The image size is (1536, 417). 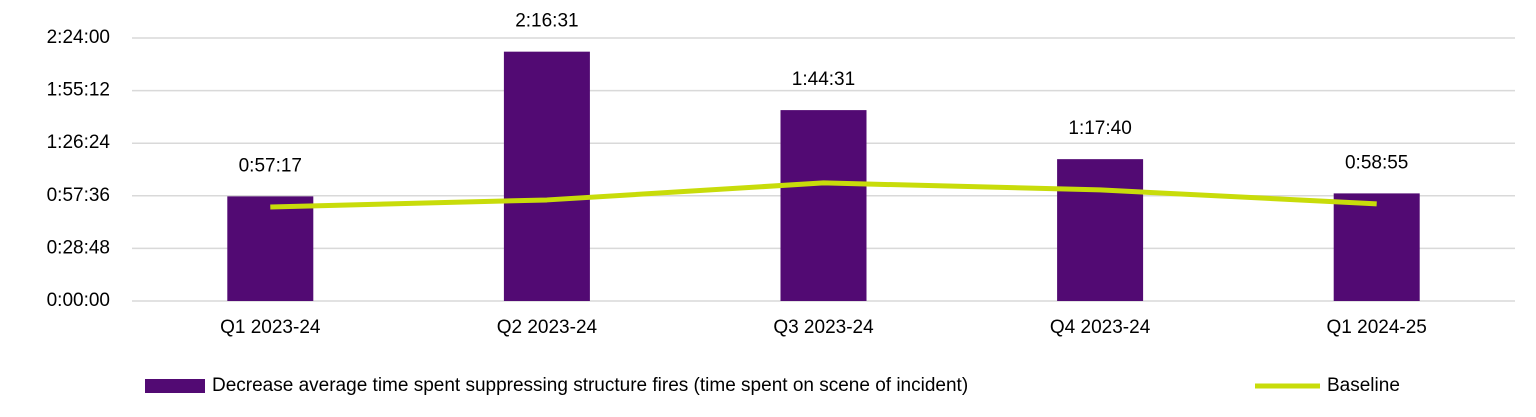 What do you see at coordinates (78, 90) in the screenshot?
I see `y-tick-label: 1:55:12` at bounding box center [78, 90].